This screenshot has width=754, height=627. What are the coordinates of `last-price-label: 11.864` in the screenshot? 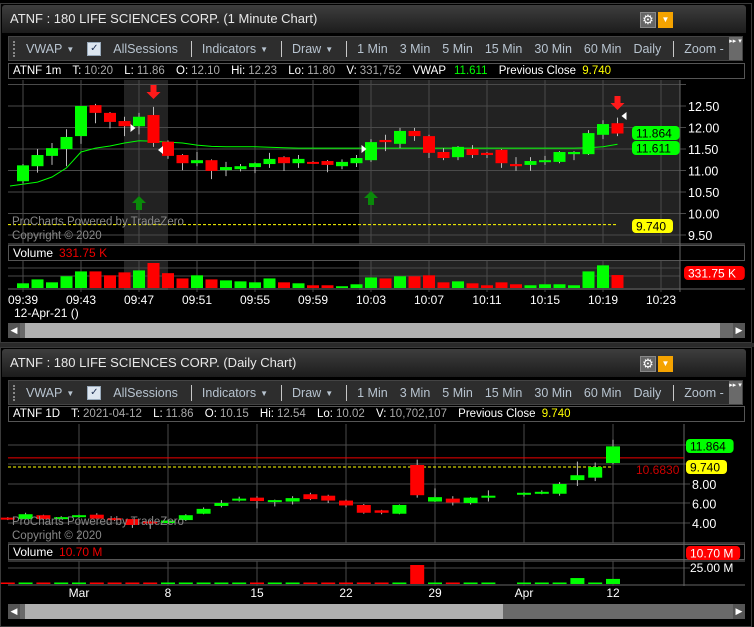 It's located at (654, 134).